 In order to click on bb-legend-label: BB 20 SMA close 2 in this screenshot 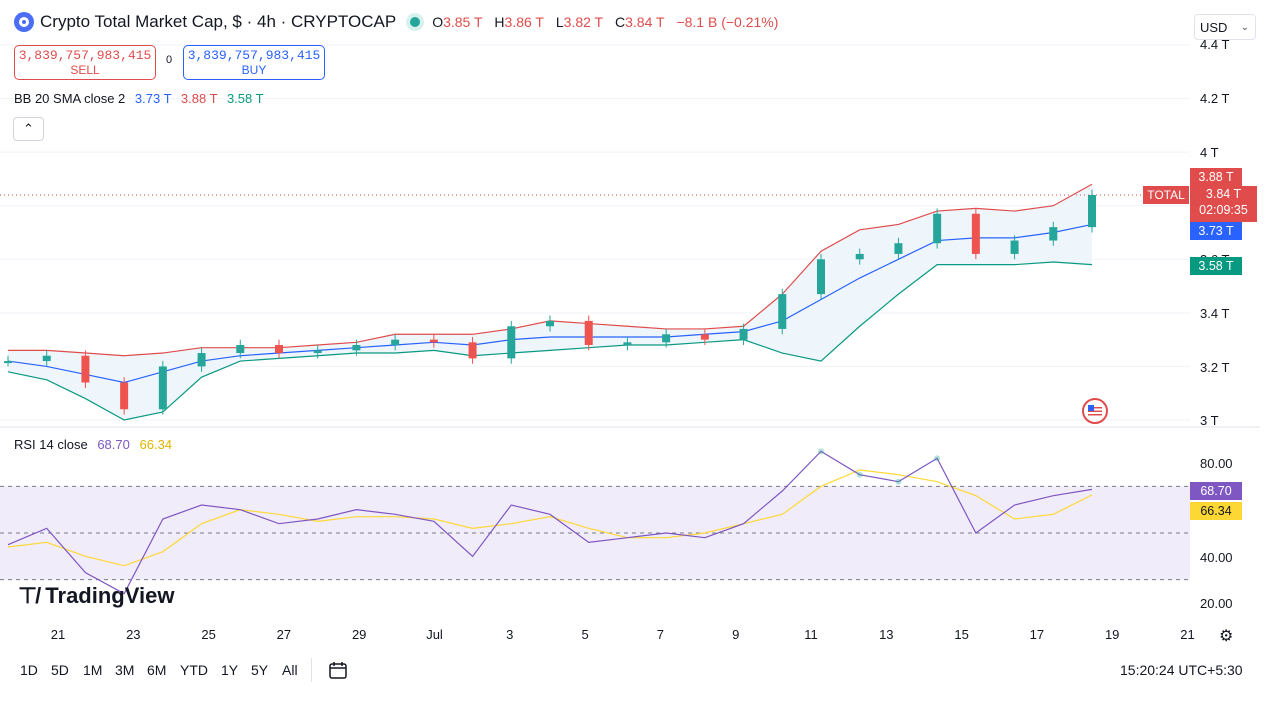, I will do `click(70, 98)`.